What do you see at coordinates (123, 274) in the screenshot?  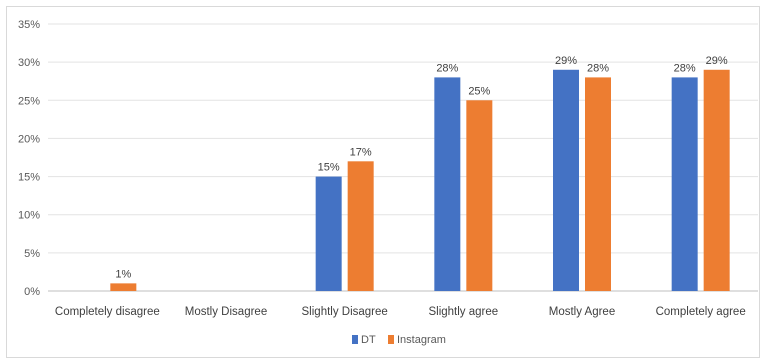 I see `data-label: 1%` at bounding box center [123, 274].